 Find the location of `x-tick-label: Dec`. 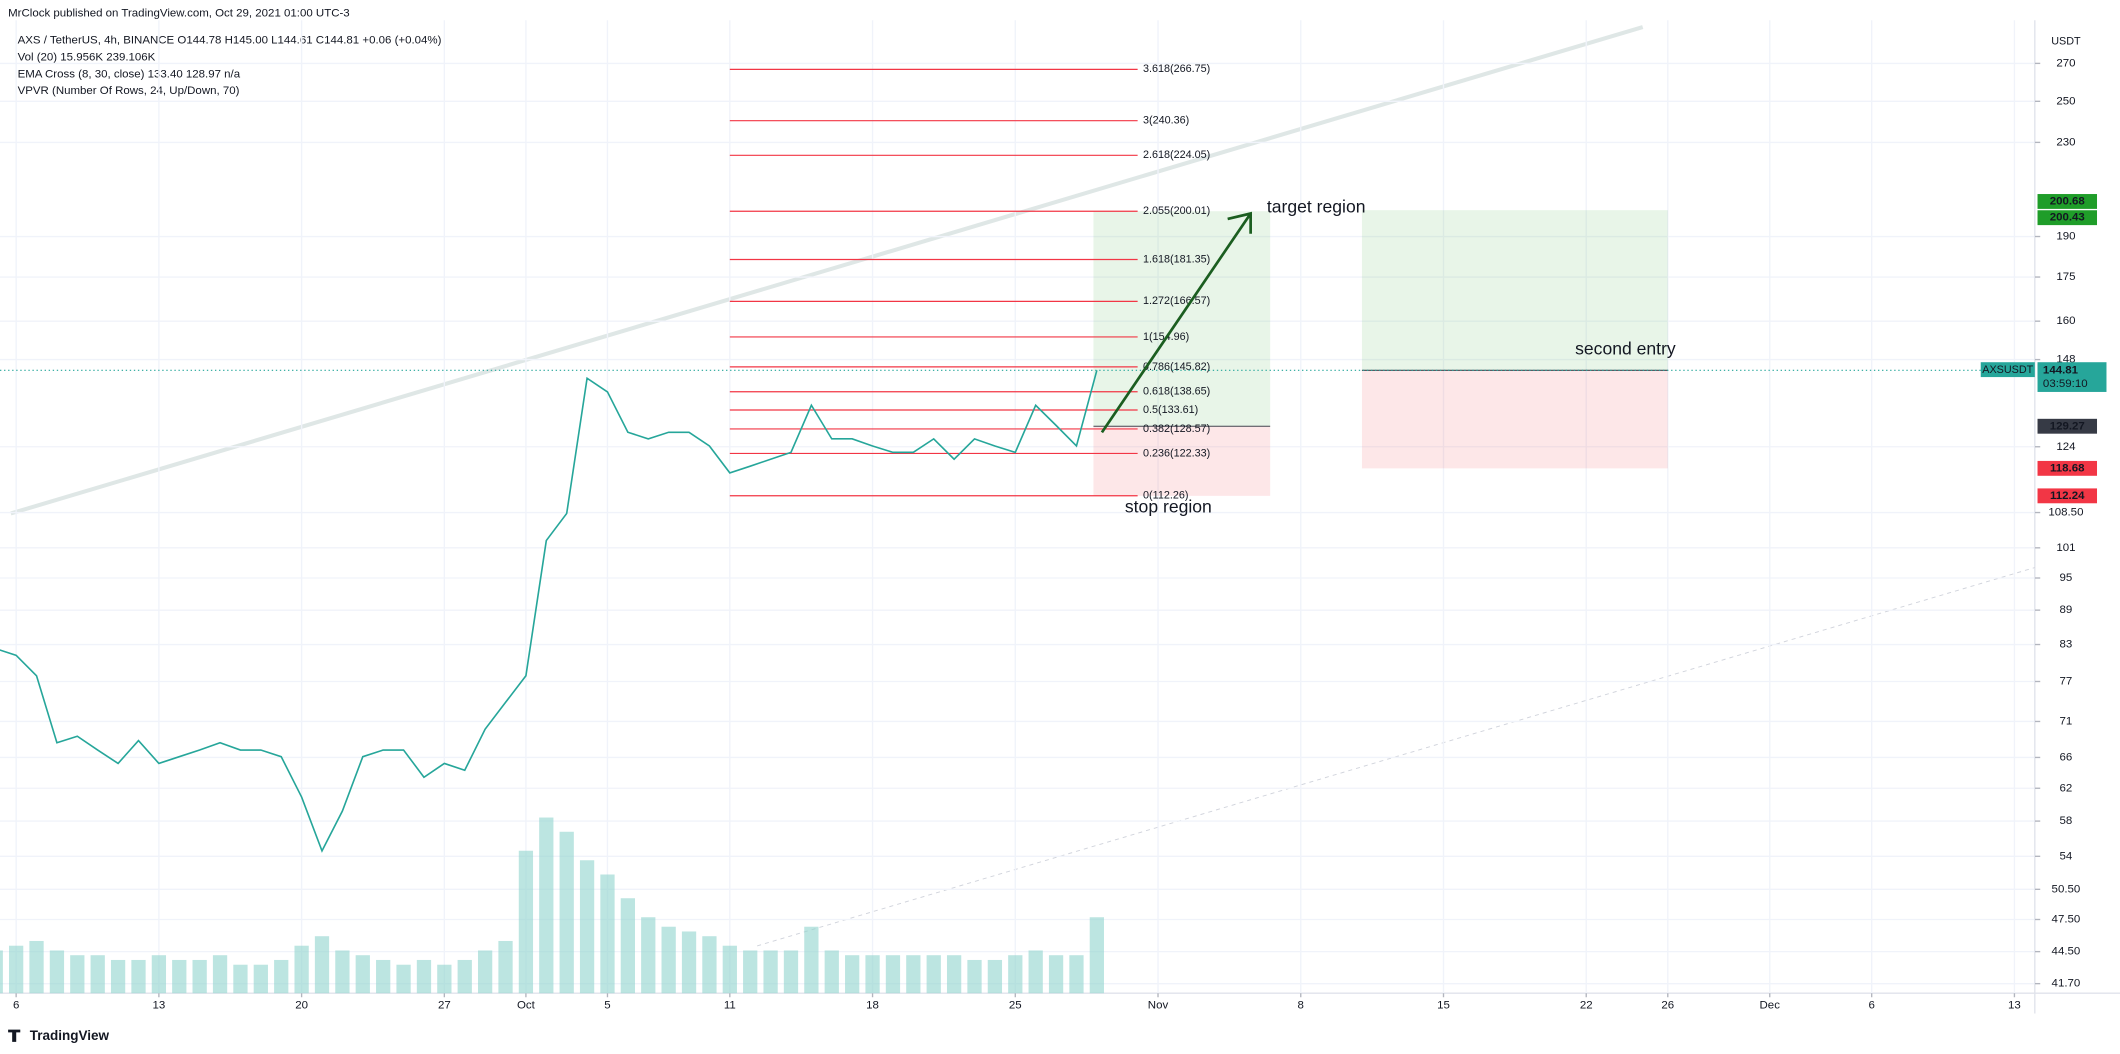

x-tick-label: Dec is located at coordinates (1770, 1005).